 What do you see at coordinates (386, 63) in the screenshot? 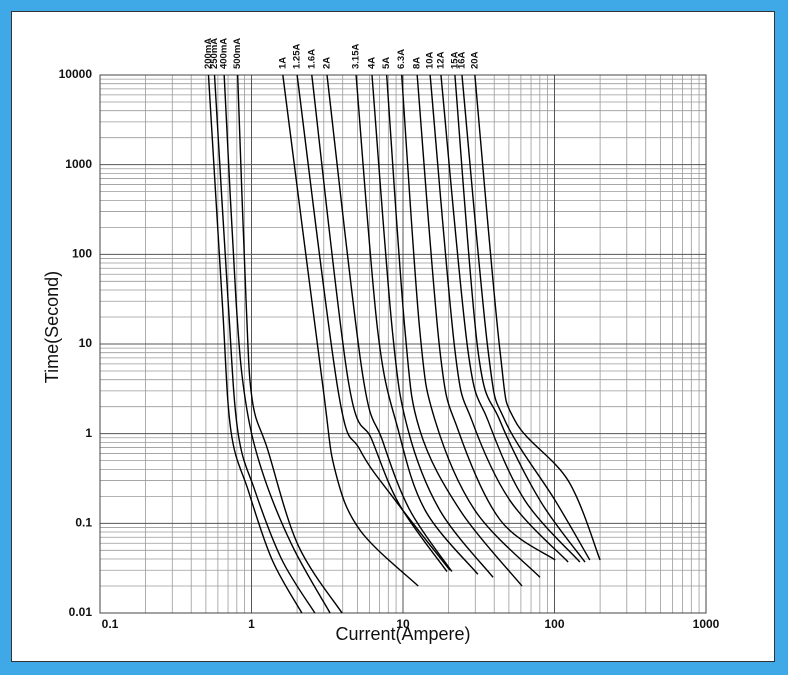
I see `curve-label: 5A` at bounding box center [386, 63].